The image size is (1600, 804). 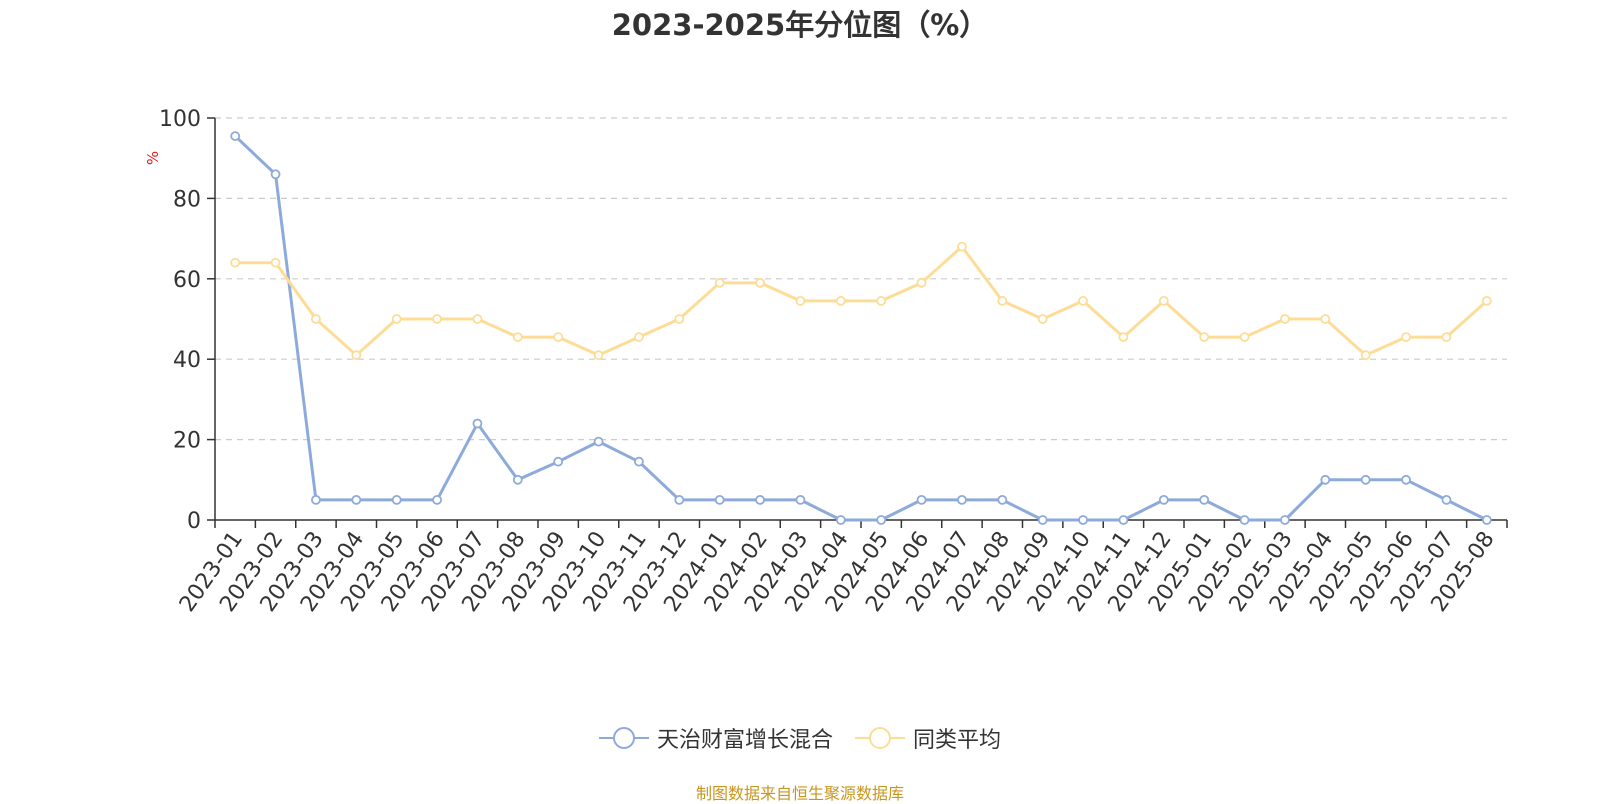 What do you see at coordinates (194, 521) in the screenshot?
I see `y-tick-label: 0` at bounding box center [194, 521].